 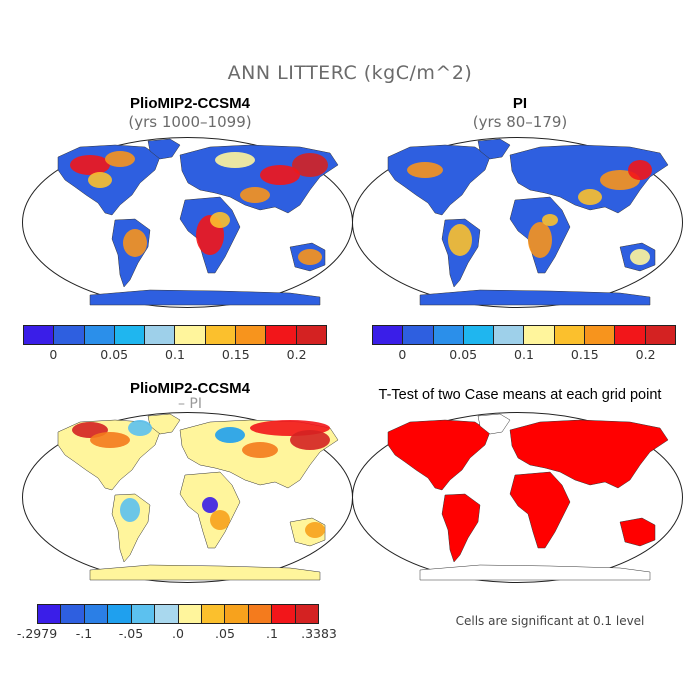 I want to click on colorbar-pi, so click(x=524, y=335).